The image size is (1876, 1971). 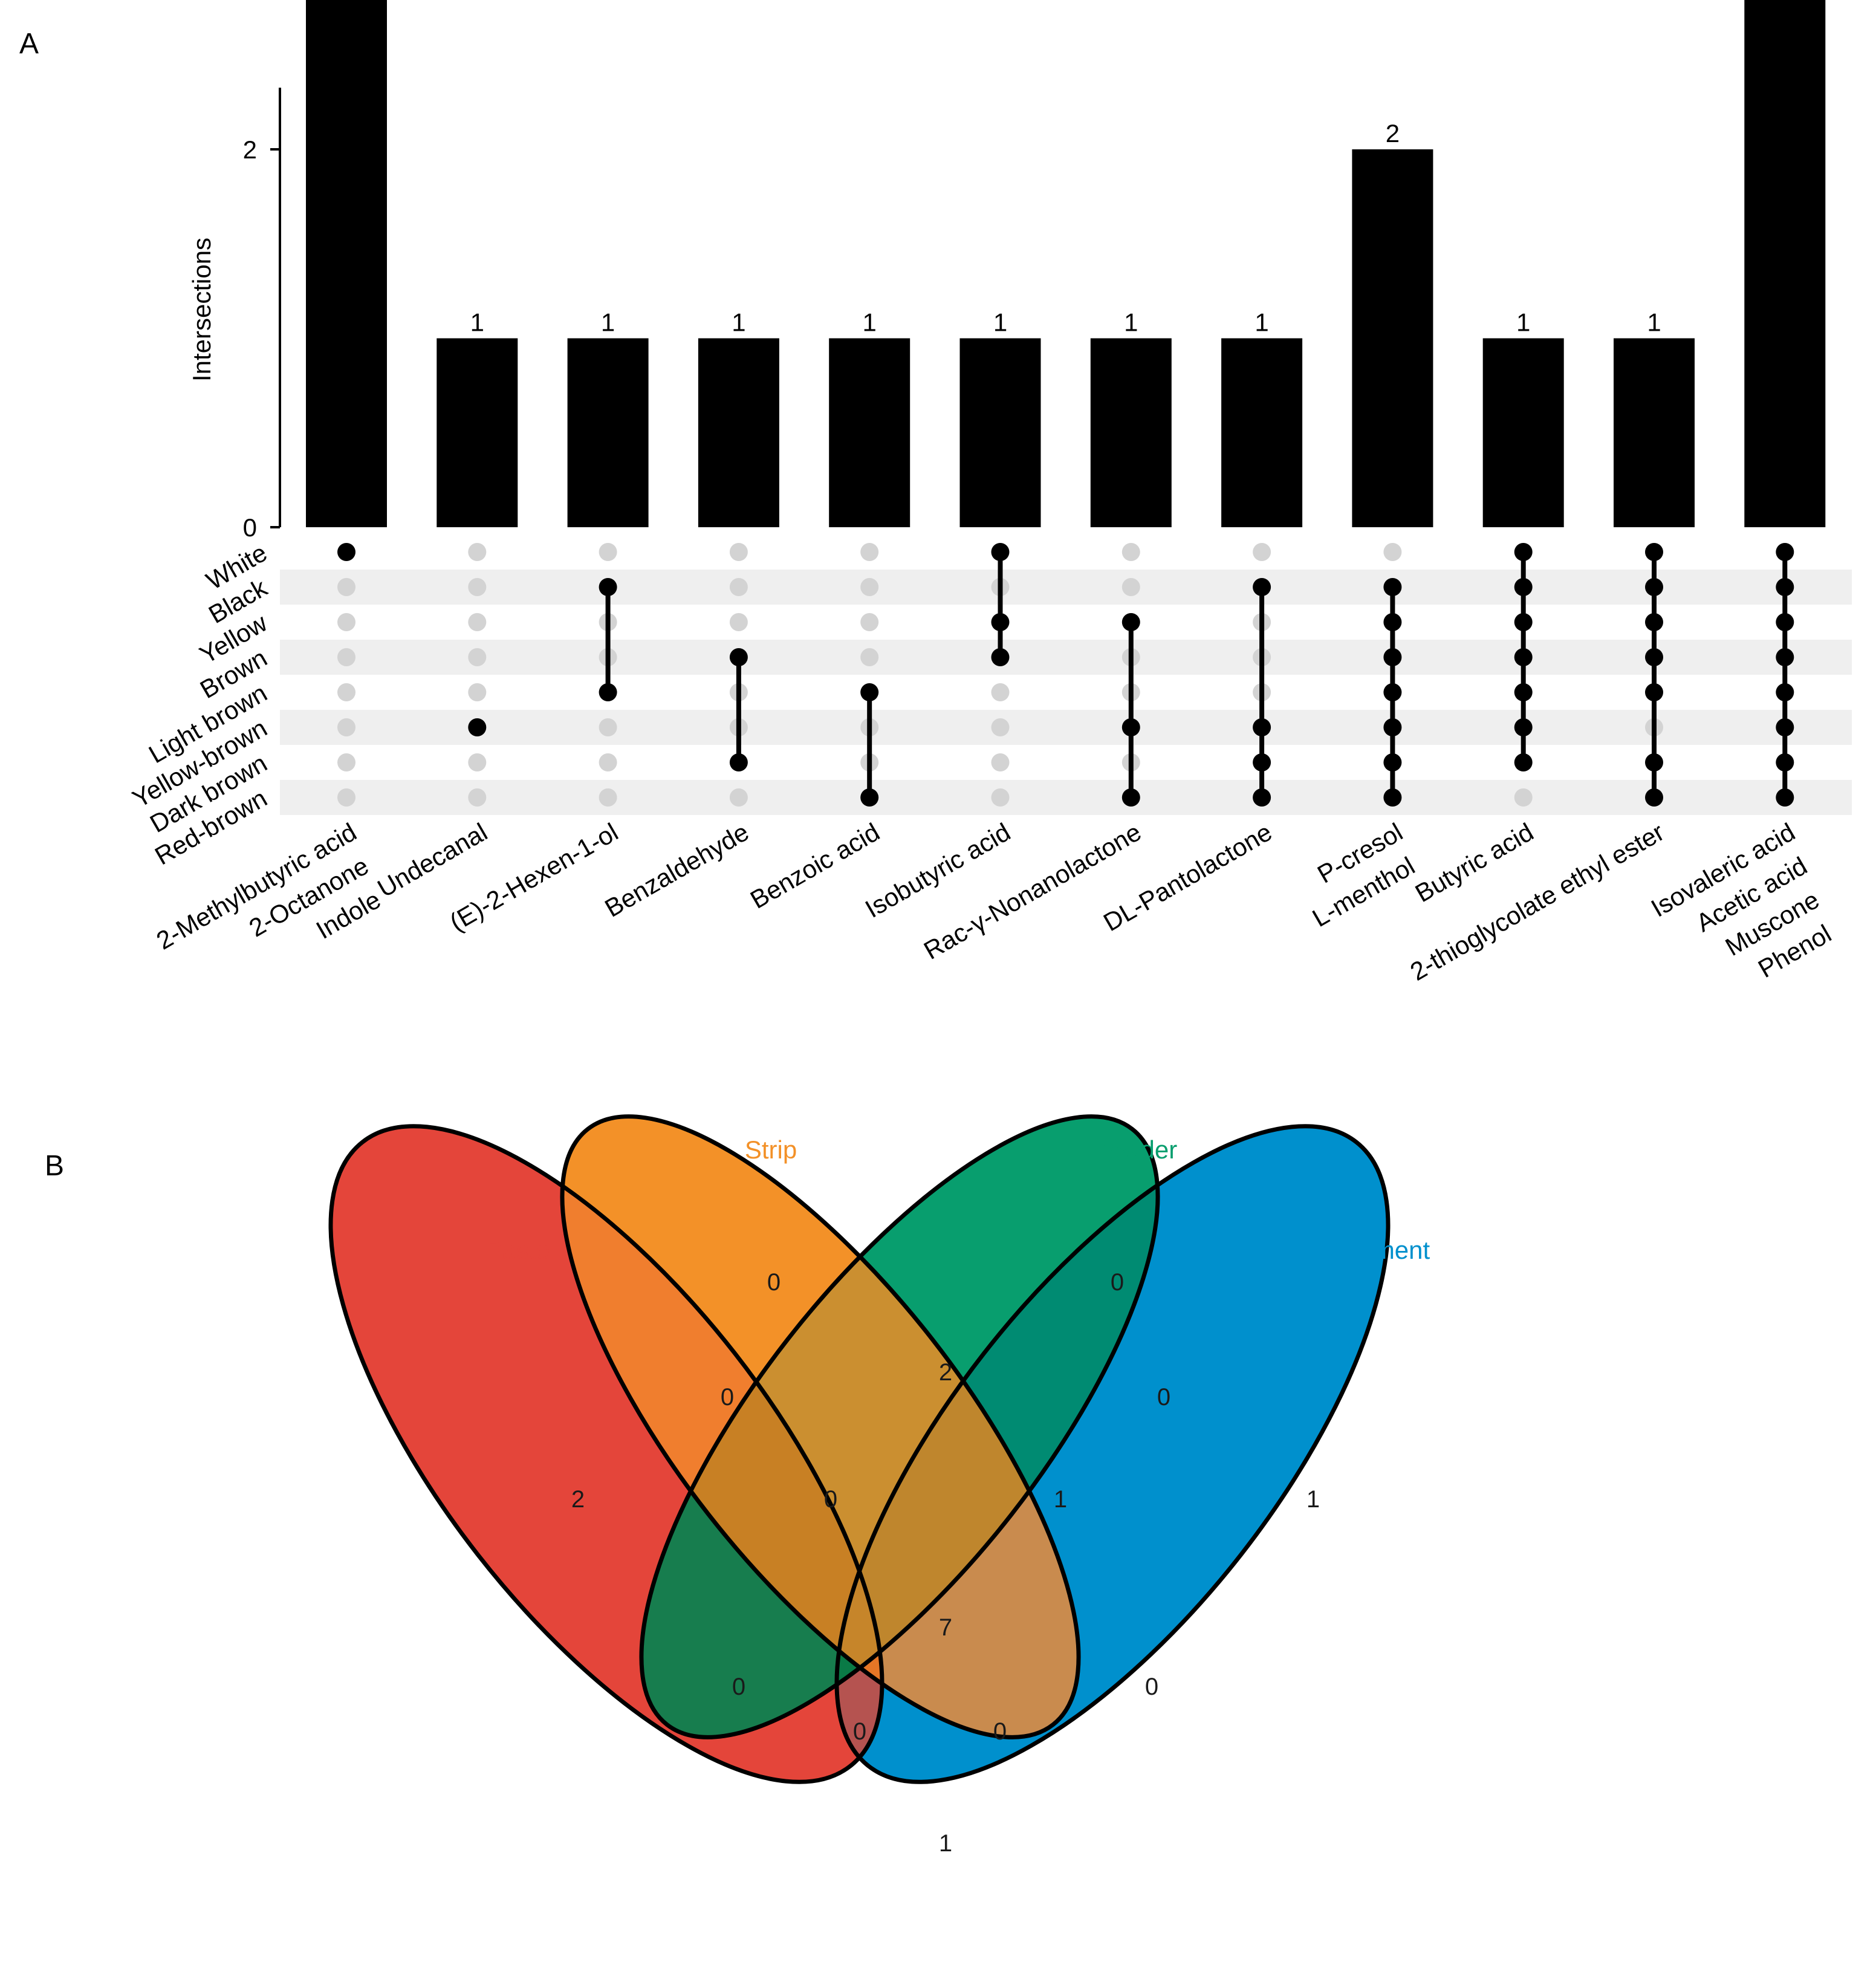 I want to click on y-tick-label: 2, so click(x=250, y=149).